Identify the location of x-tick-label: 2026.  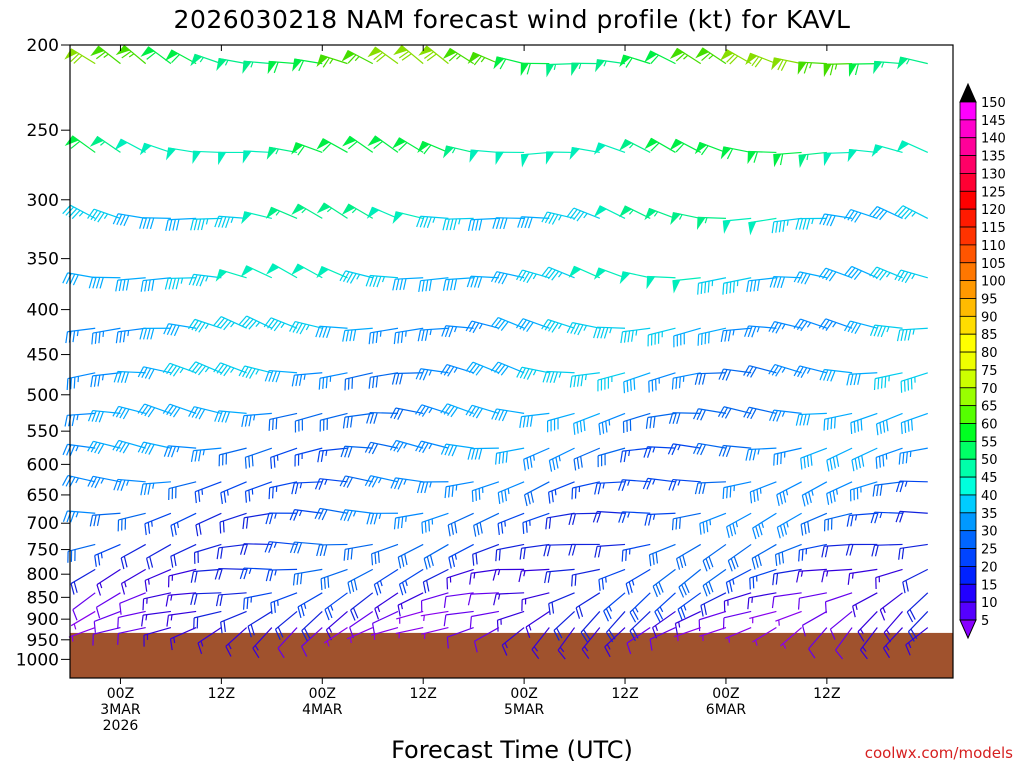
(121, 726).